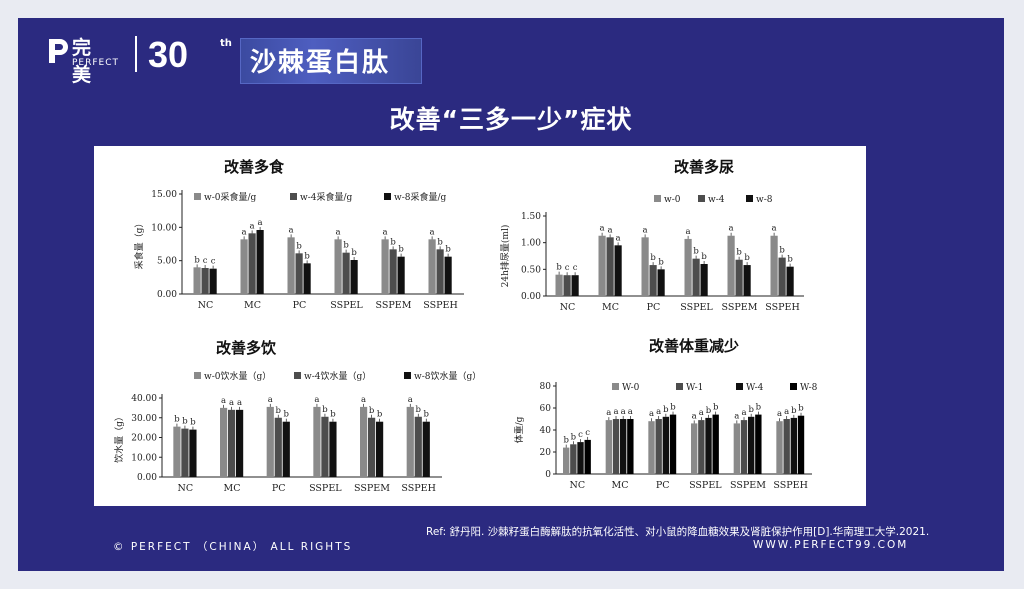  What do you see at coordinates (531, 217) in the screenshot?
I see `y-tick-label: 1.50` at bounding box center [531, 217].